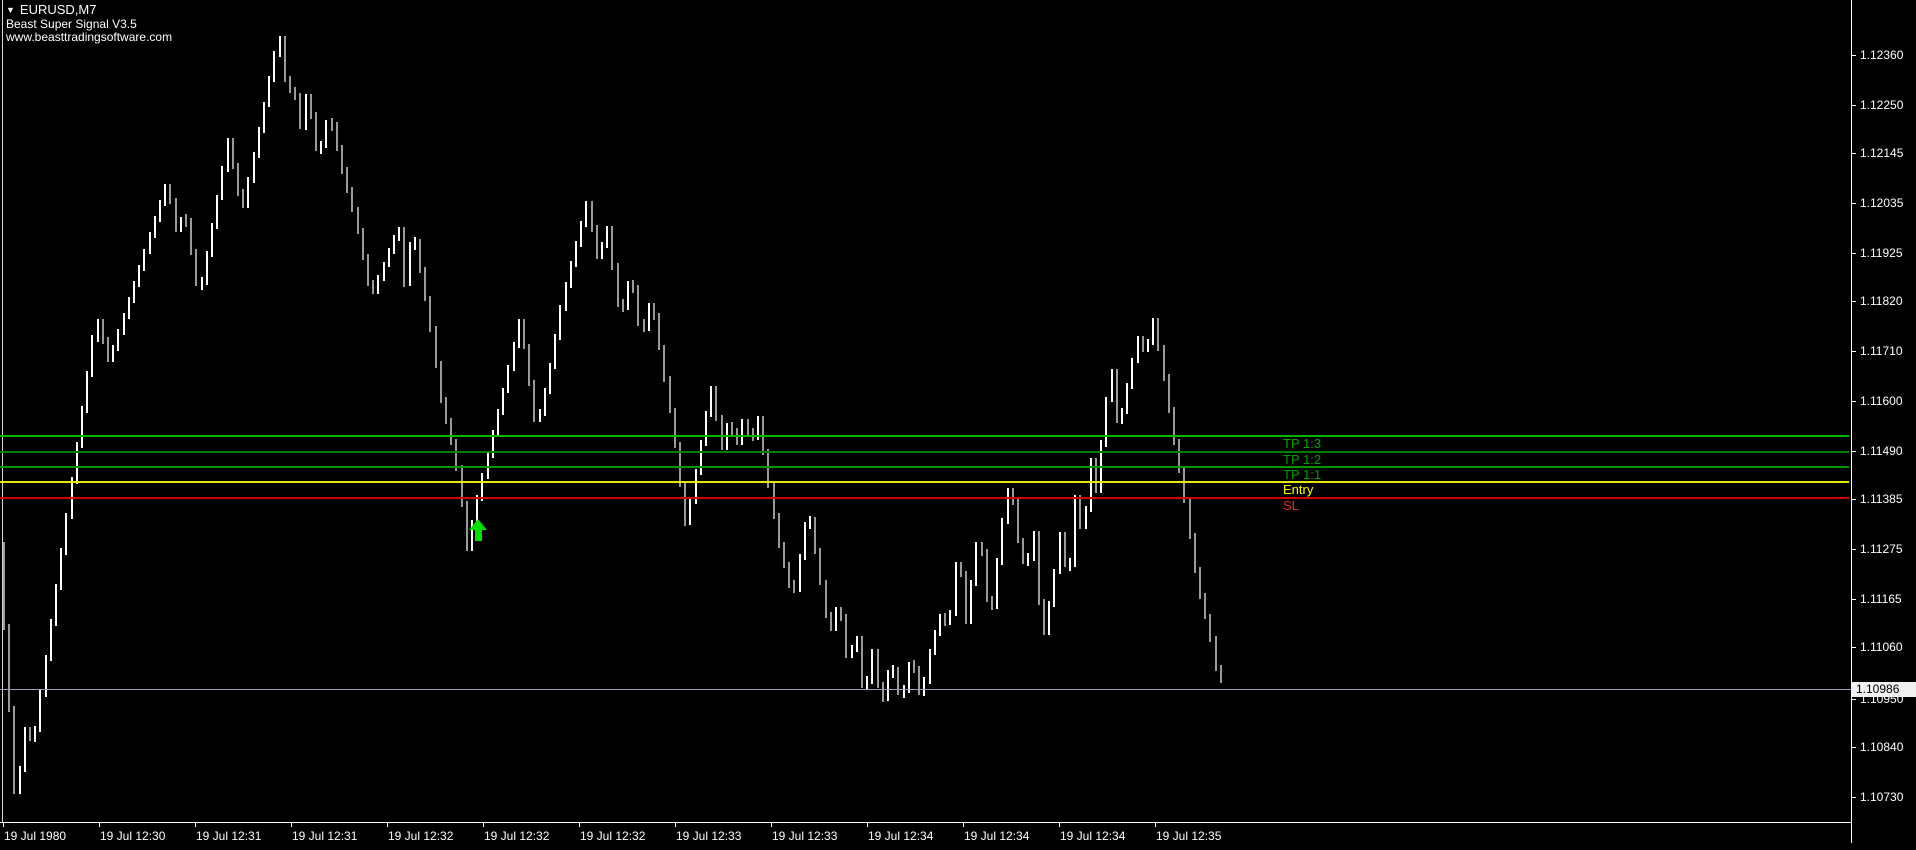 This screenshot has width=1916, height=850. Describe the element at coordinates (924, 452) in the screenshot. I see `level-line-tp2` at that location.